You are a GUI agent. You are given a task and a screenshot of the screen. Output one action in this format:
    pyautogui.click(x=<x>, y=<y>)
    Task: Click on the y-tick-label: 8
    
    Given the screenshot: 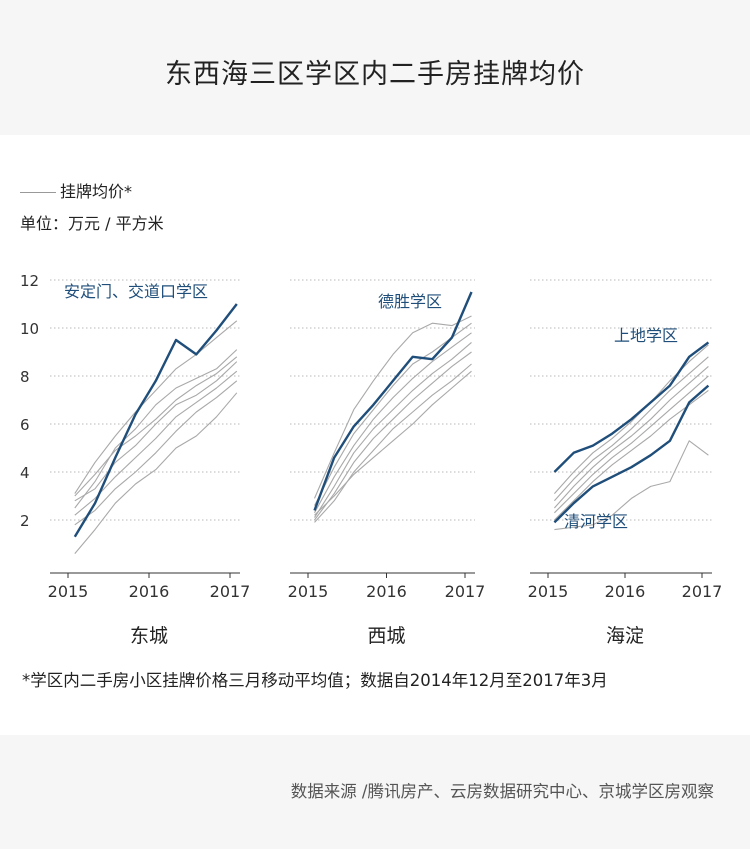 What is the action you would take?
    pyautogui.click(x=25, y=377)
    